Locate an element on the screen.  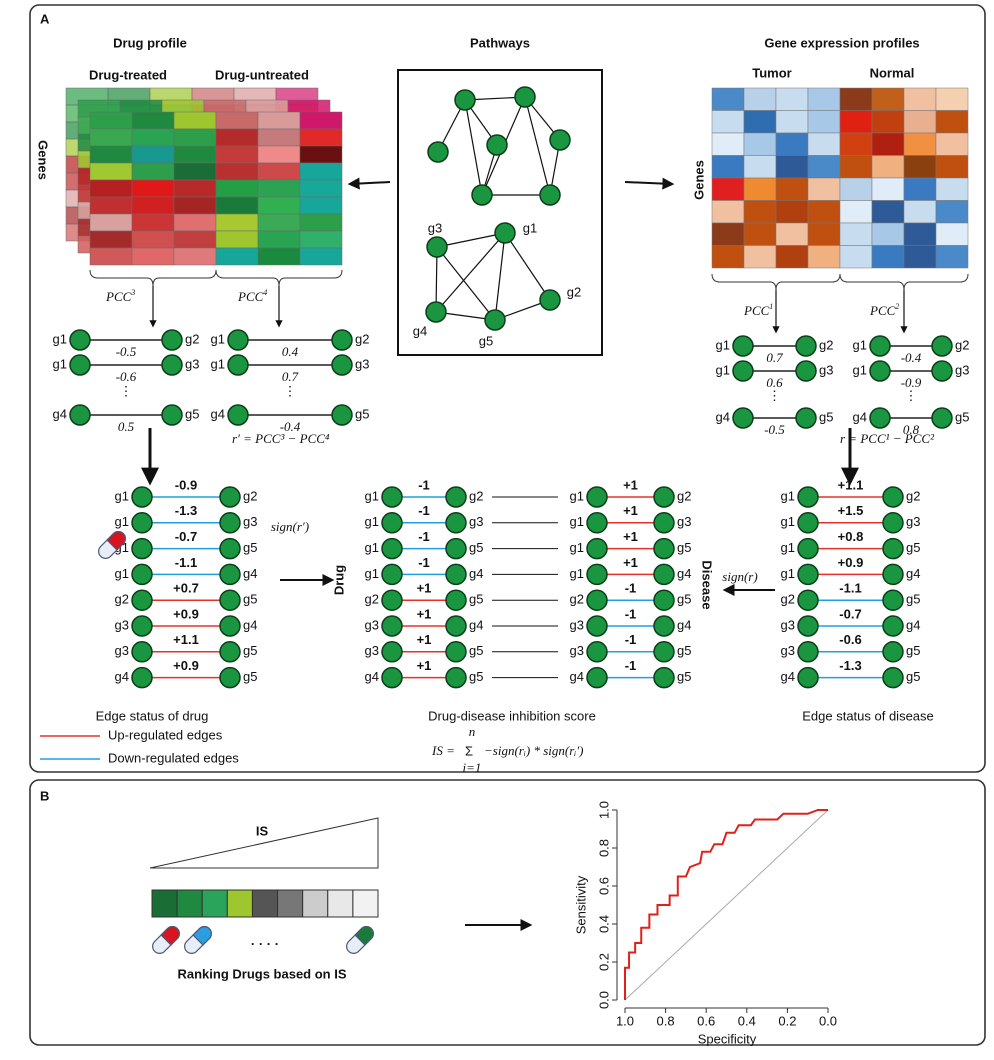
pill-half is located at coordinates (364, 936).